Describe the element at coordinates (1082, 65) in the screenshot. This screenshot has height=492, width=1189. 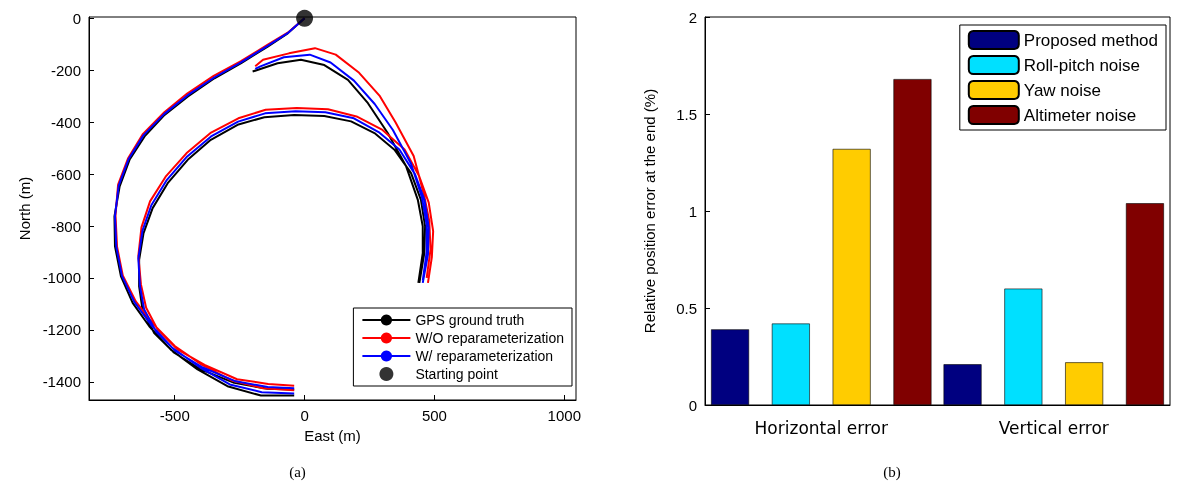
I see `legend-label: Roll-pitch noise` at that location.